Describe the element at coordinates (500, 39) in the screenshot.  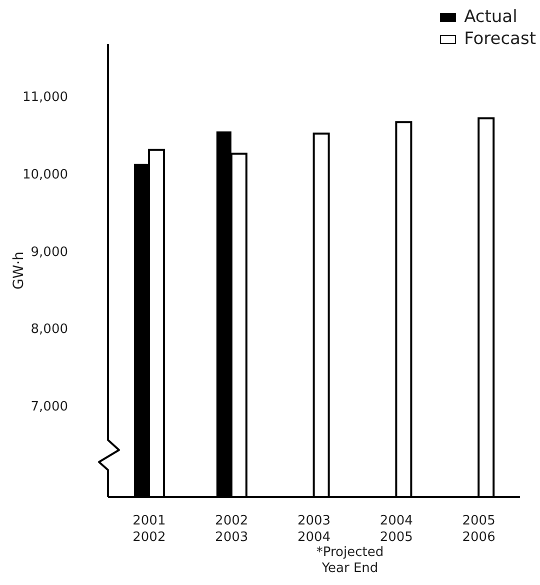
I see `legend-label: Forecast` at that location.